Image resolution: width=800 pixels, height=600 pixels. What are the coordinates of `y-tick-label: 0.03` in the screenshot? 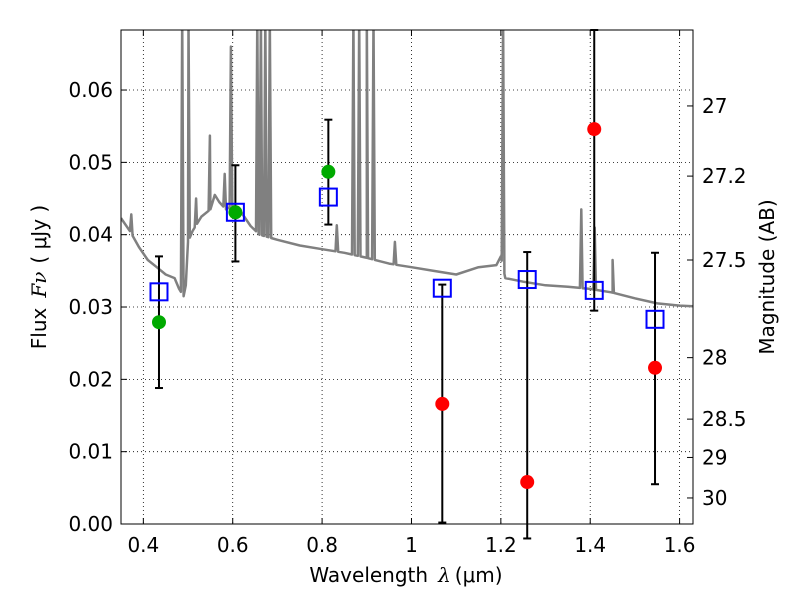 It's located at (90, 307).